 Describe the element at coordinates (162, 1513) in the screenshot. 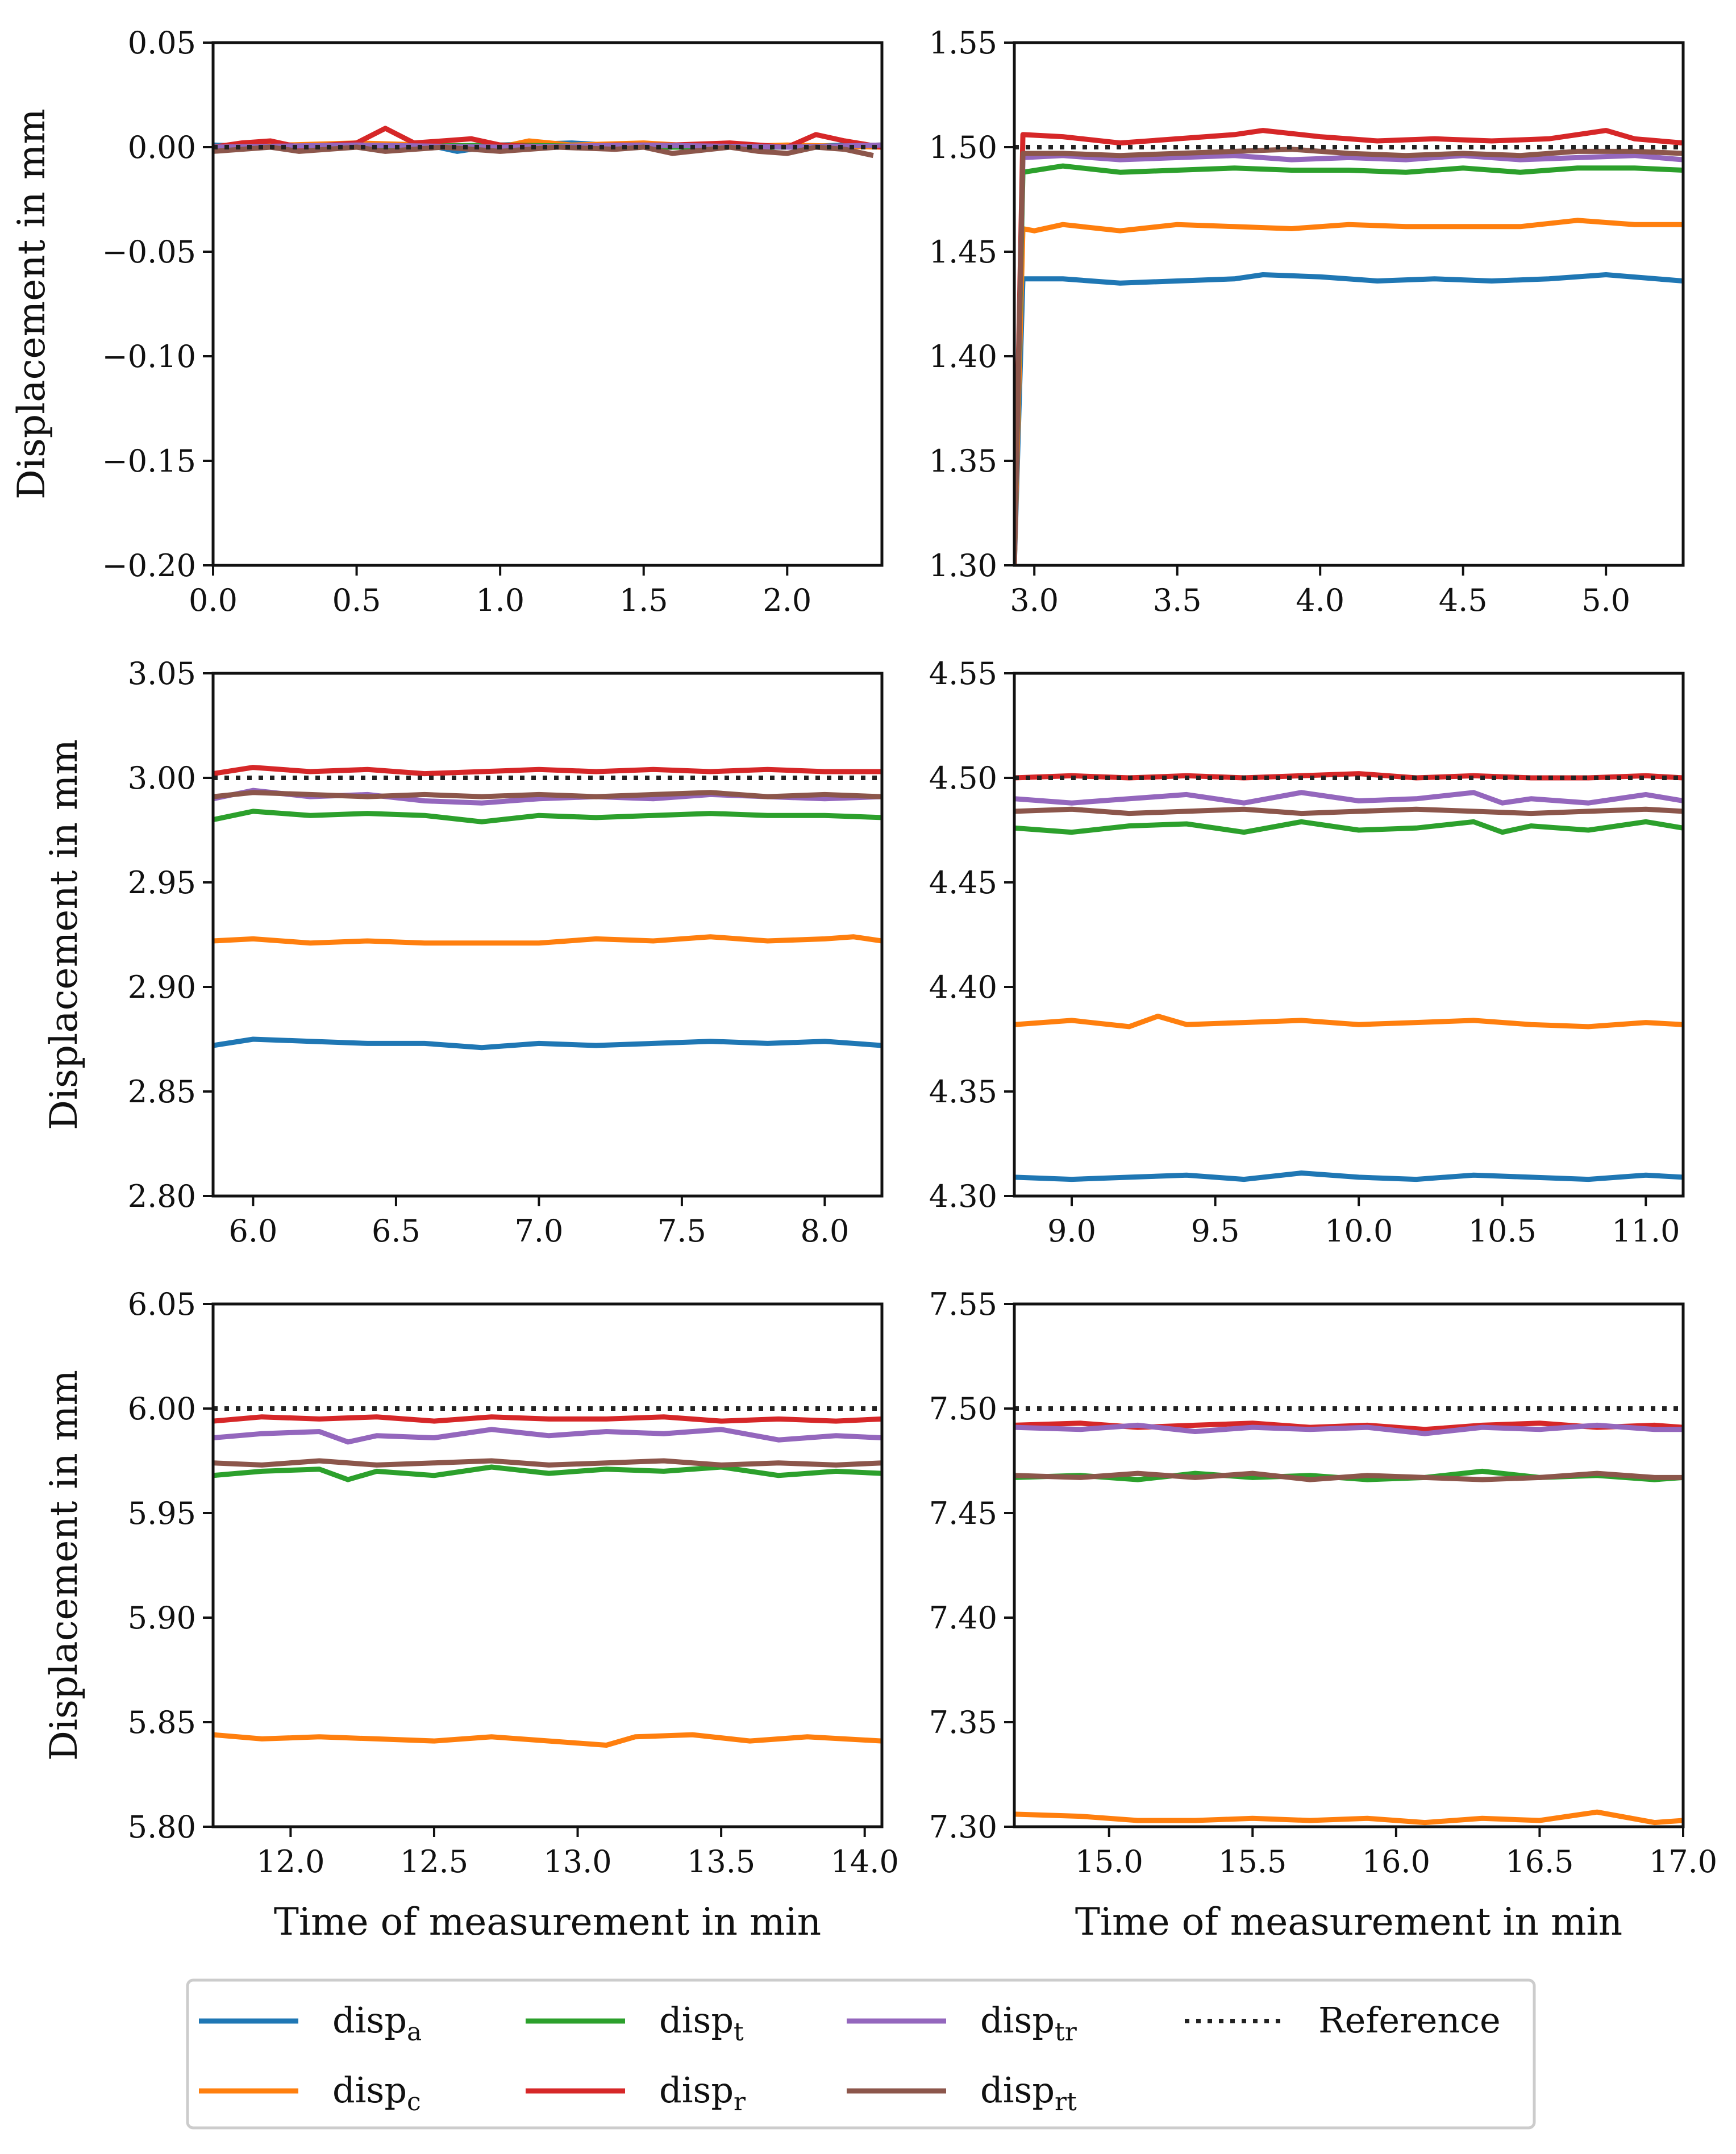

I see `y-tick-label: 5.95` at that location.